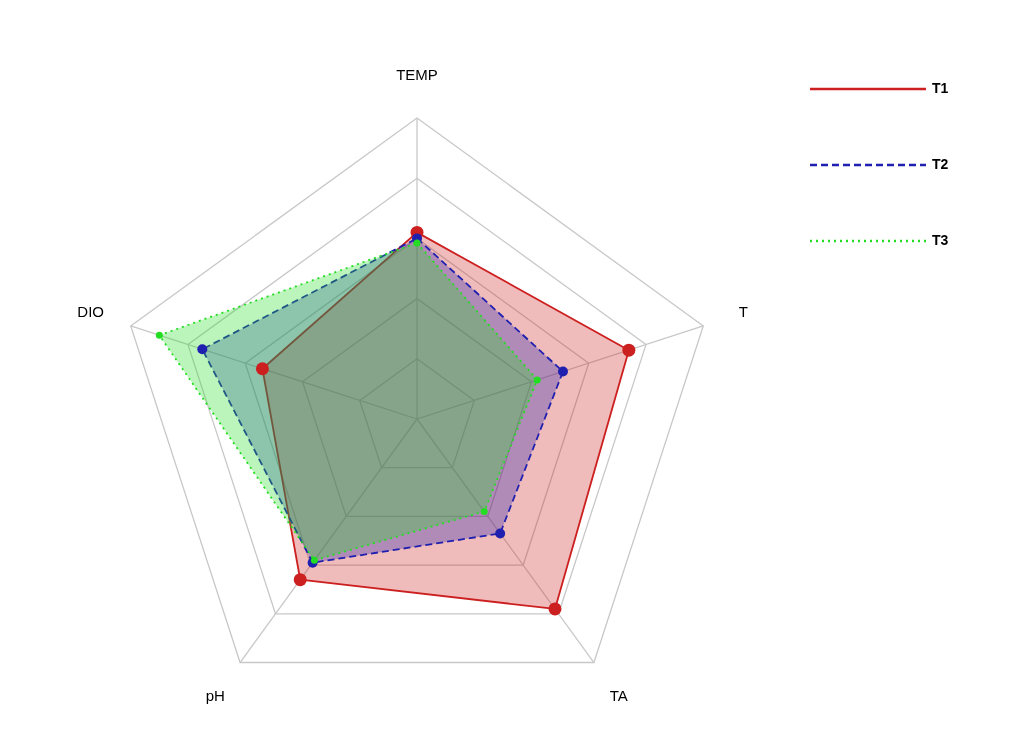  I want to click on legend-label: T3, so click(940, 239).